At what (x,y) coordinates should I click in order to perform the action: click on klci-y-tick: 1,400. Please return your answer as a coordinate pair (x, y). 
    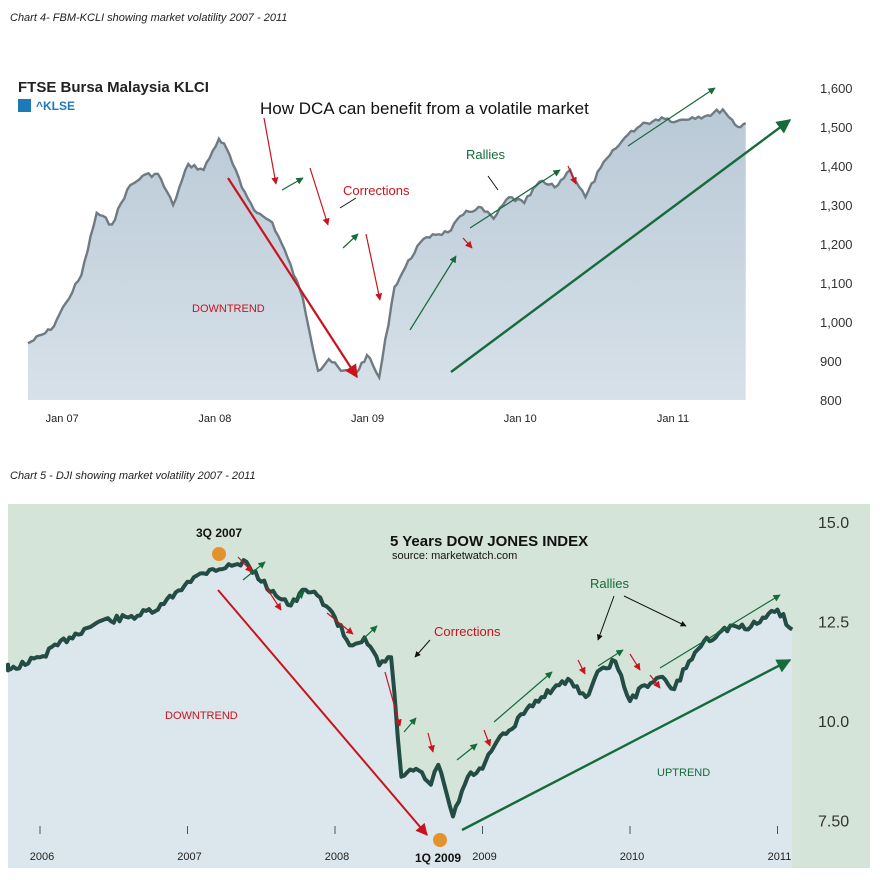
    Looking at the image, I should click on (836, 166).